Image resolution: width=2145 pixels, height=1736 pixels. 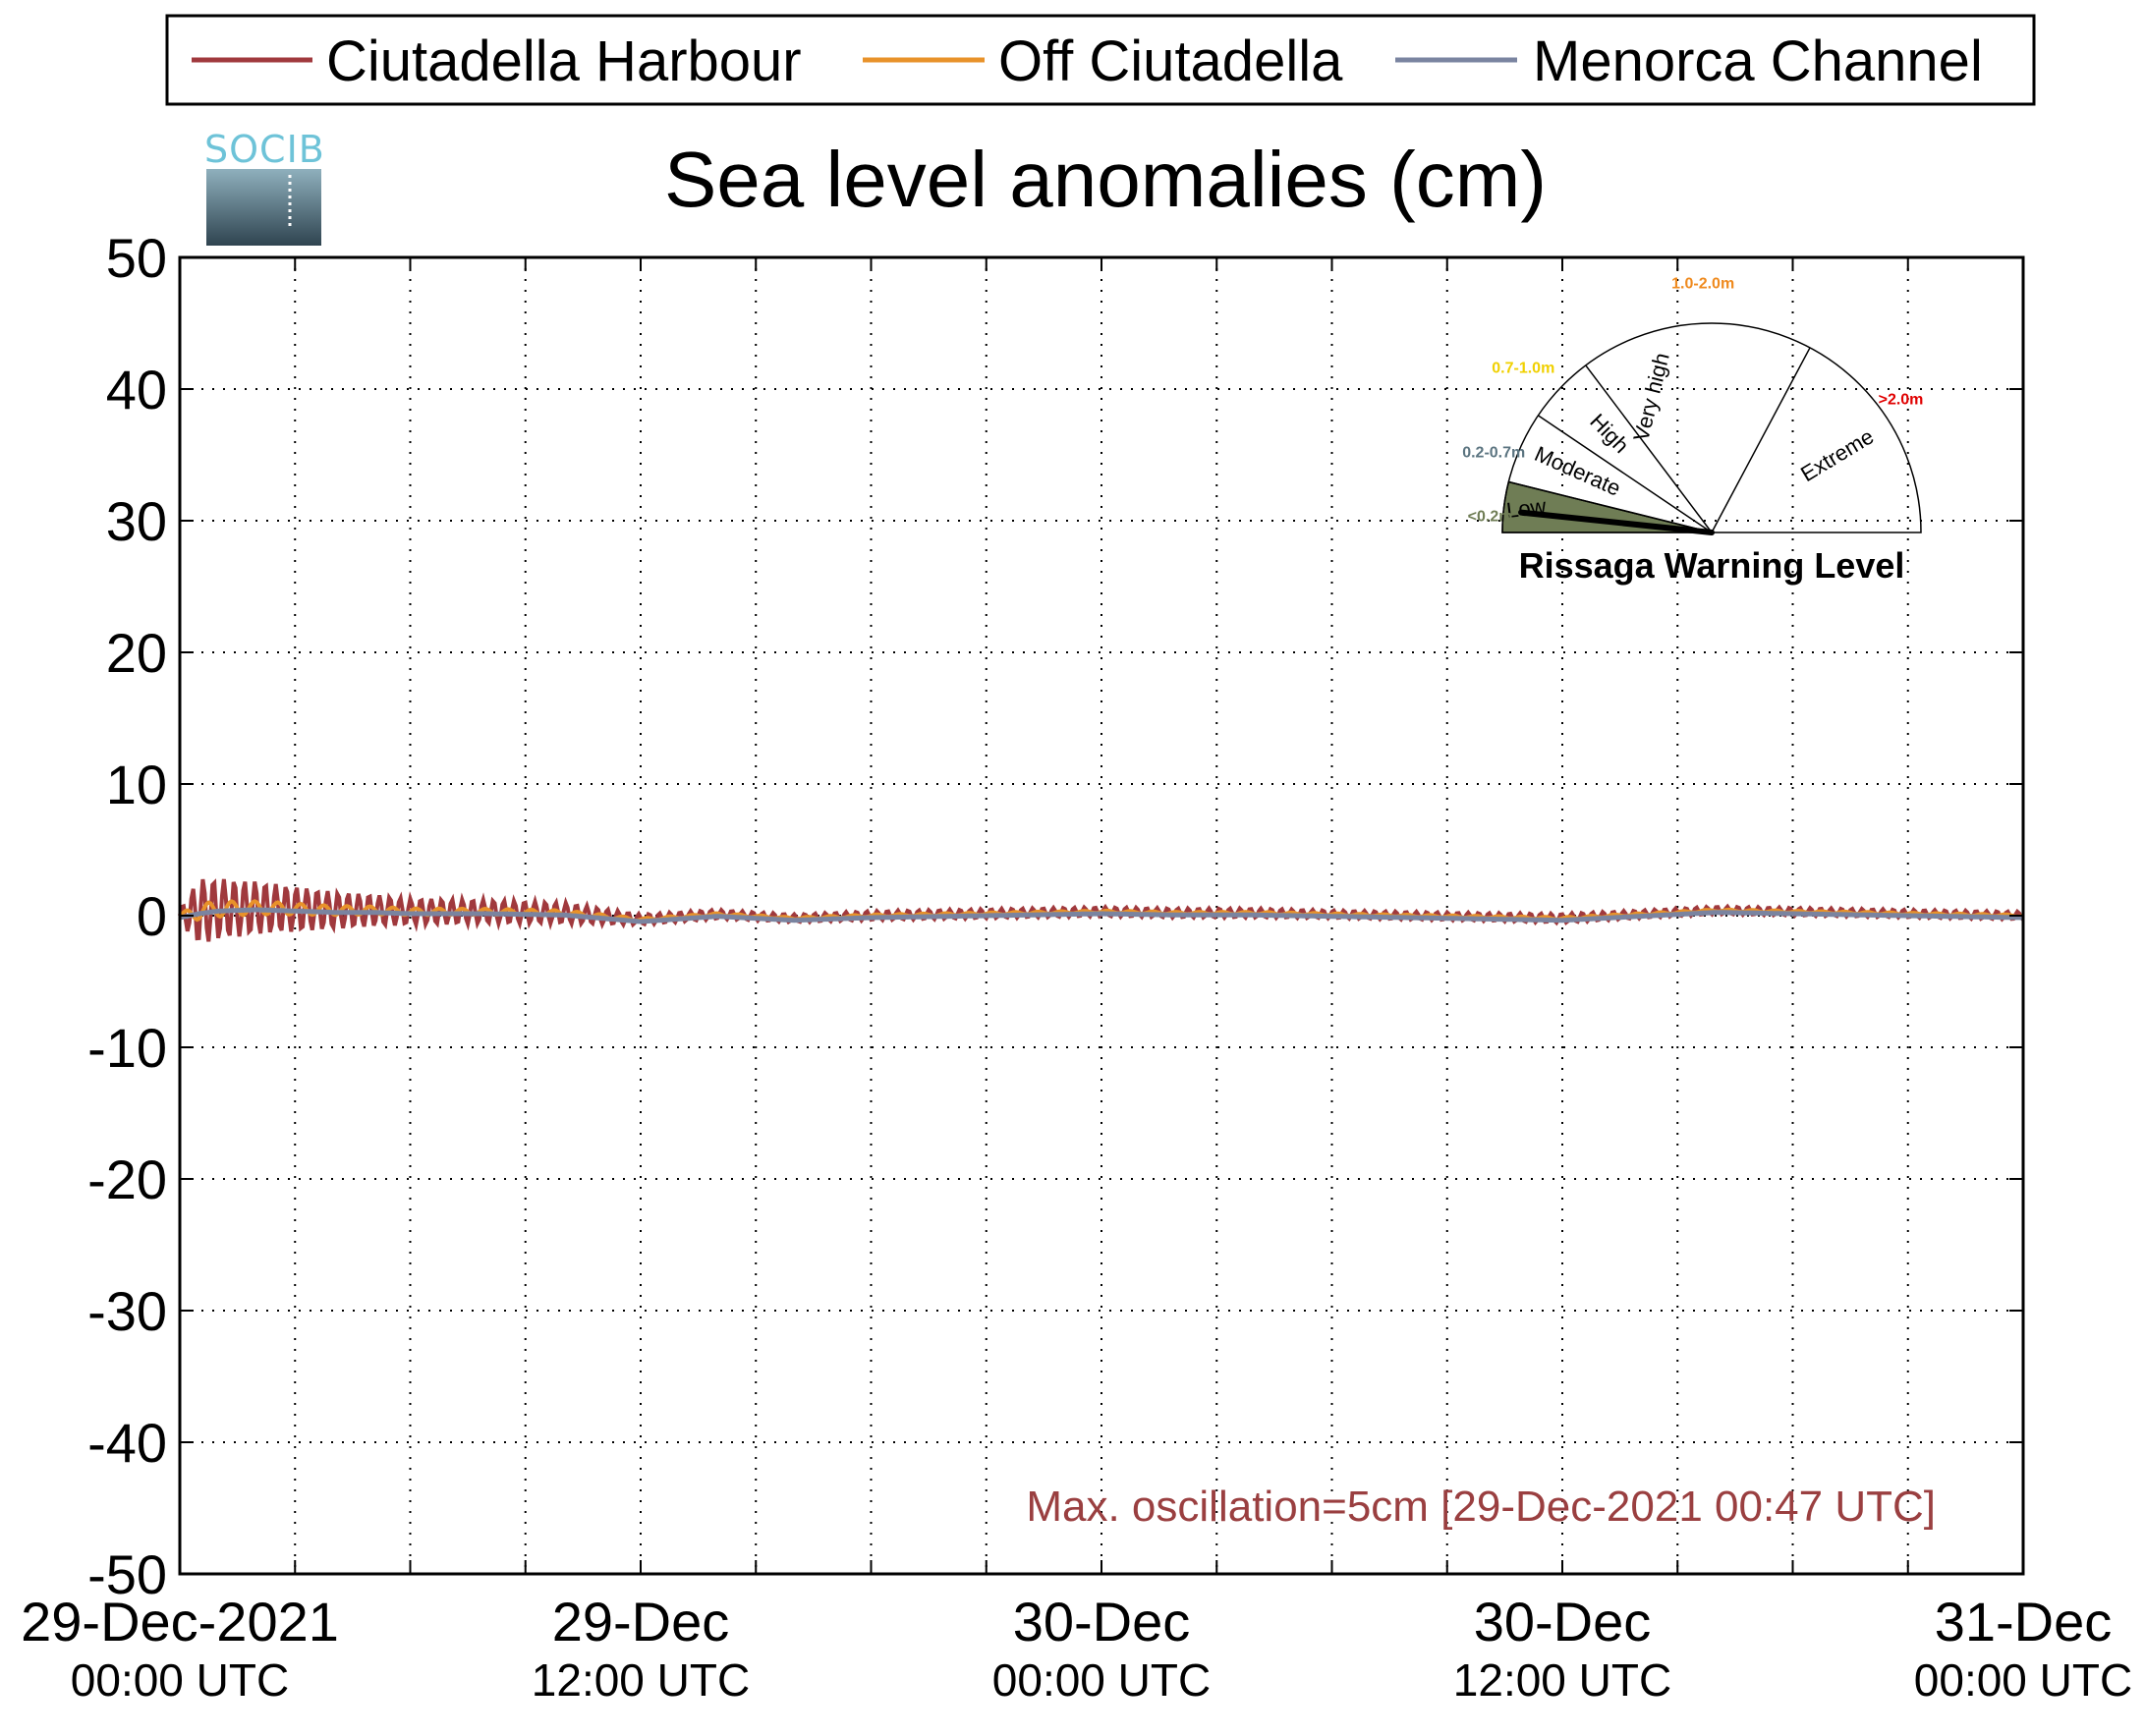 I want to click on legend-label-channel: Menorca Channel, so click(x=1758, y=61).